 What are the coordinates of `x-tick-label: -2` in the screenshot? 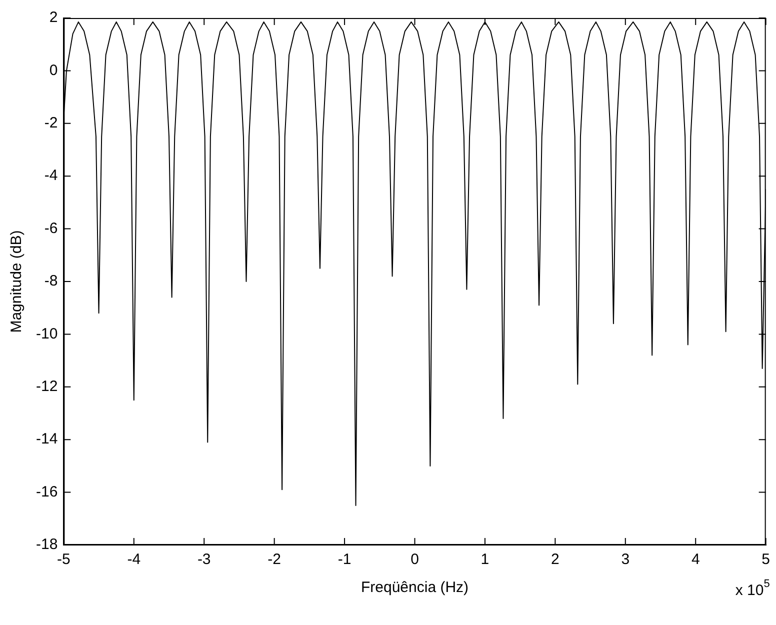 It's located at (274, 559).